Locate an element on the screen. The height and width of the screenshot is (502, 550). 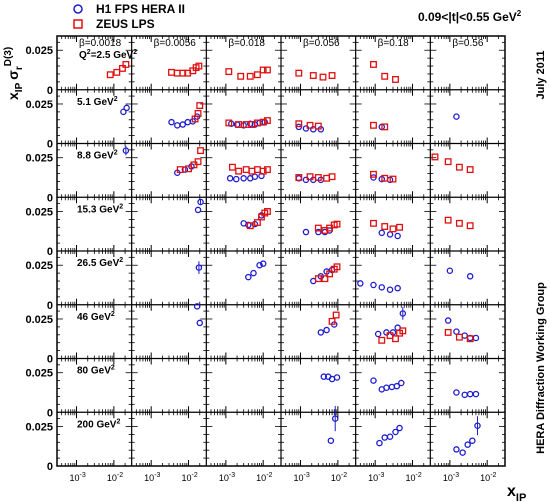
y-axis-label-text: xIP σrD(3) is located at coordinates (14, 73).